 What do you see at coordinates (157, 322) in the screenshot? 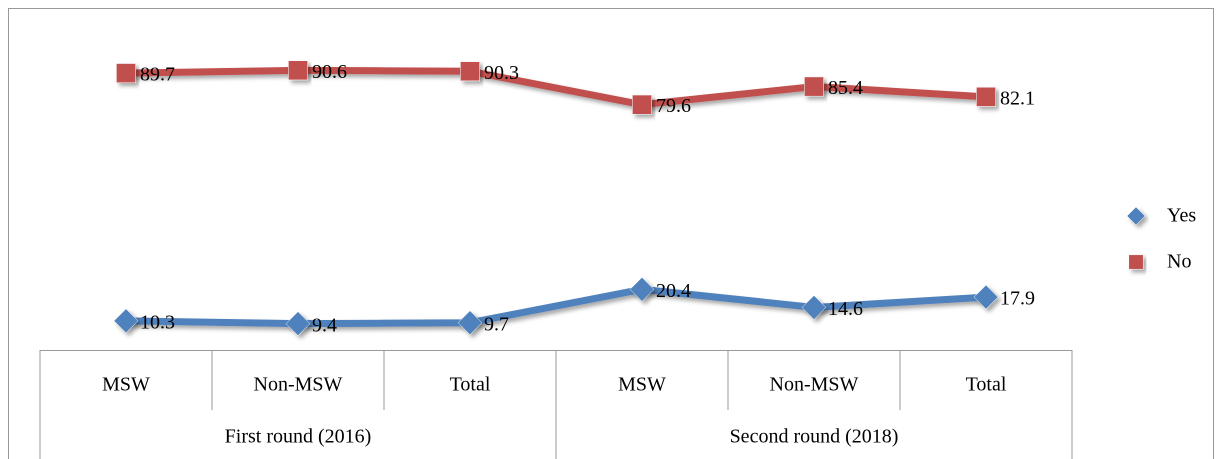
I see `data-label: 10.3` at bounding box center [157, 322].